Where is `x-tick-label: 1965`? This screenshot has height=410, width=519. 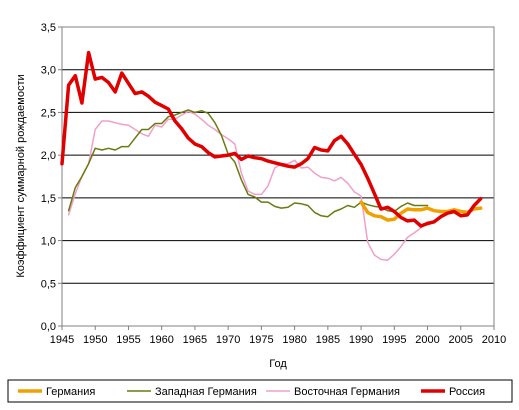
x-tick-label: 1965 is located at coordinates (195, 340).